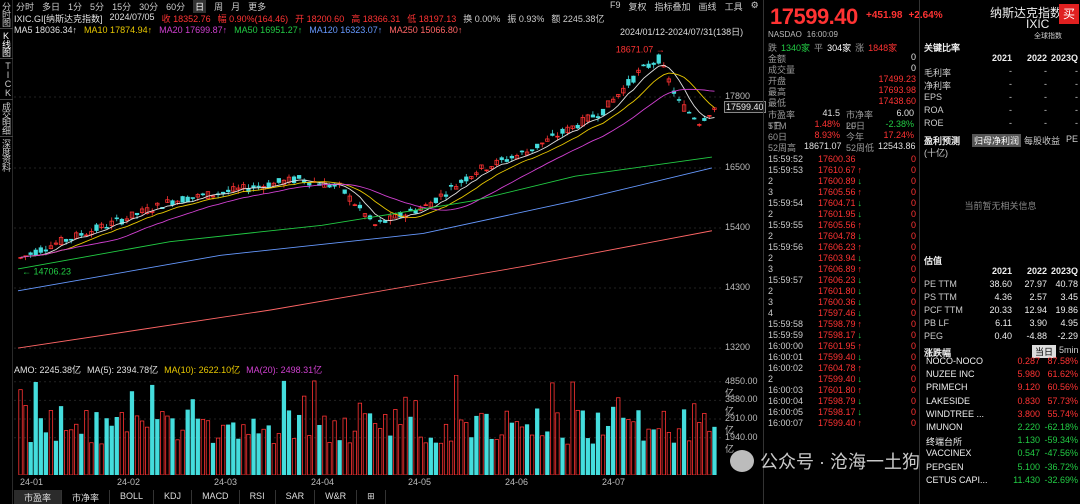  I want to click on gainer-row: 终端台所 1.130 -59.34%, so click(1000, 441).